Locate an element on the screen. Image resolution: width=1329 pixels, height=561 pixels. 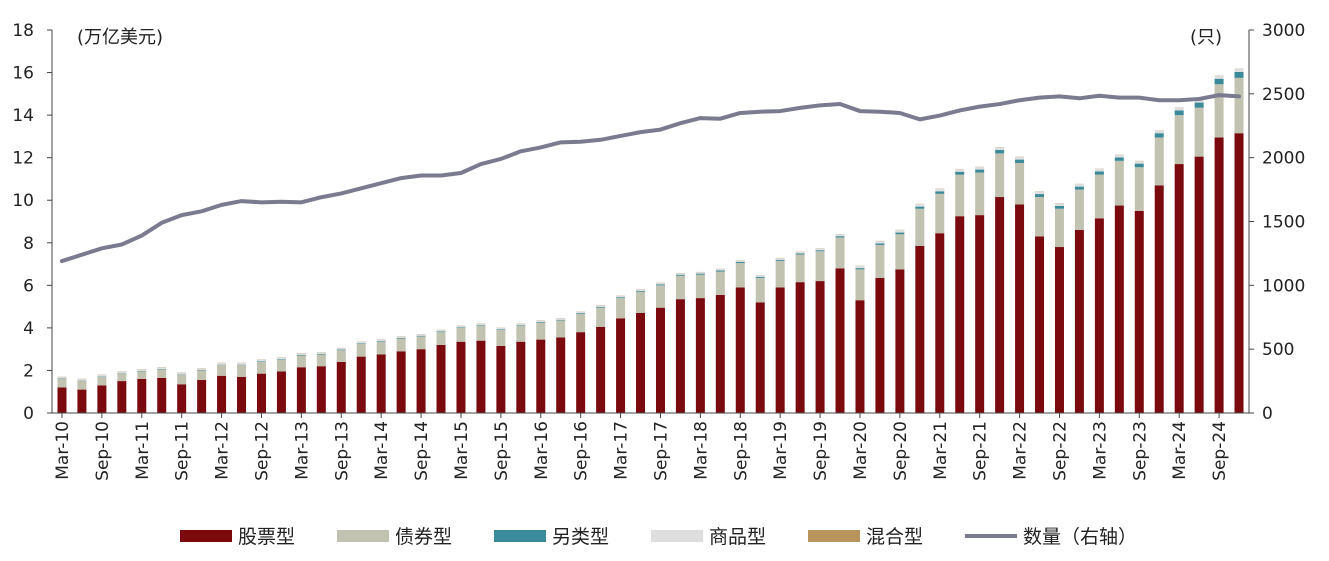
right-tick-label-500: 500 is located at coordinates (1278, 350).